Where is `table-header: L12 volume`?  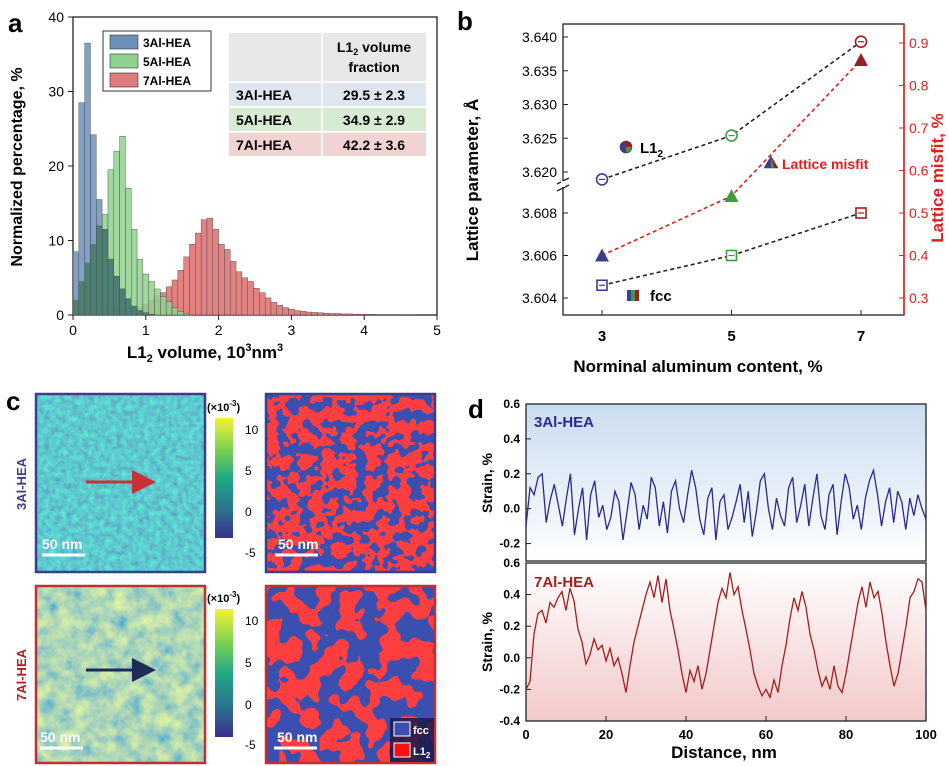 table-header: L12 volume is located at coordinates (374, 48).